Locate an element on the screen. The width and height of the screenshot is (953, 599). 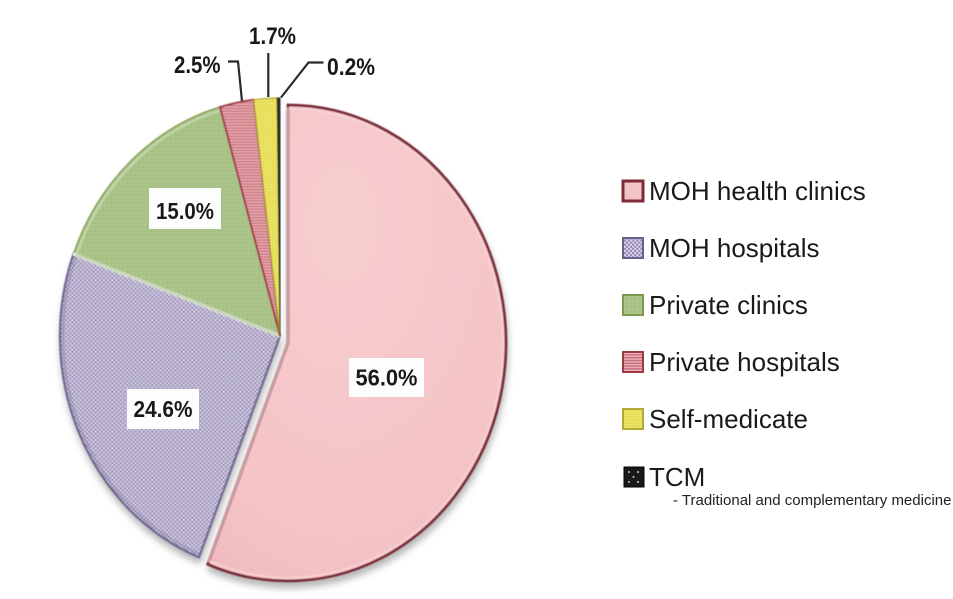
svg-text: MOH health clinics is located at coordinates (757, 191).